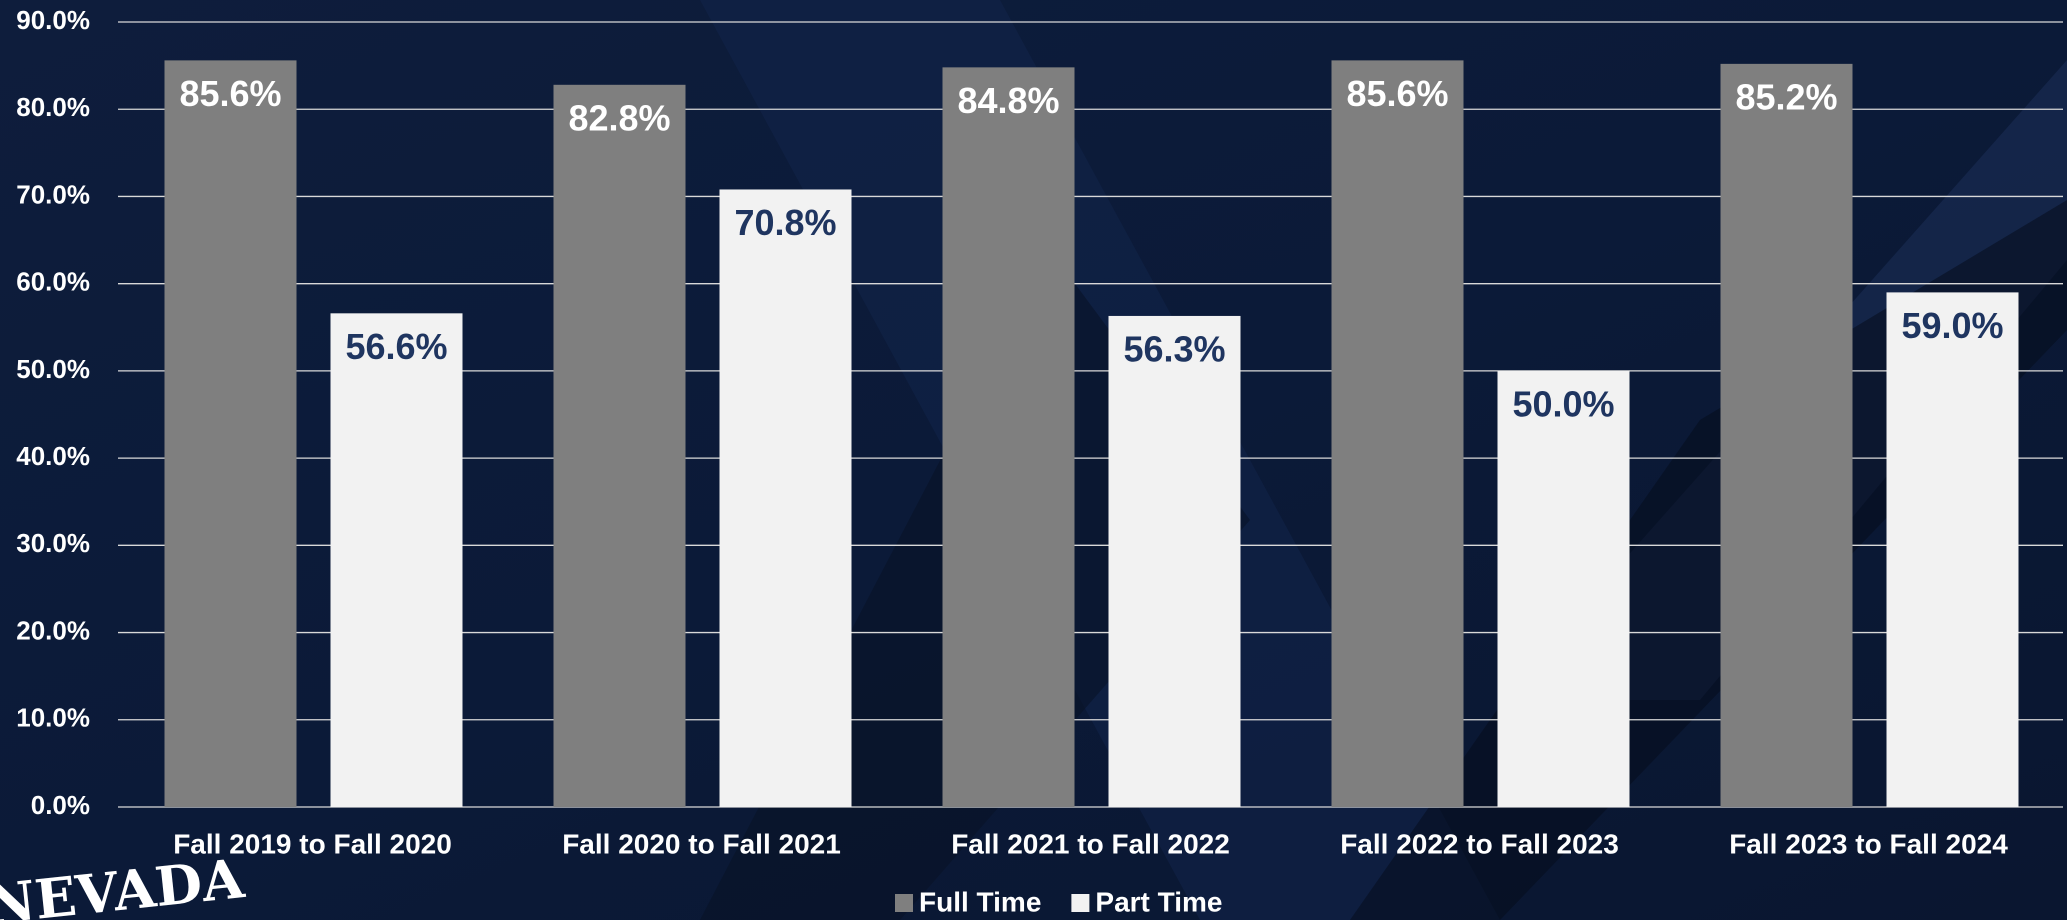 This screenshot has width=2067, height=920. I want to click on data-label: 56.6%, so click(396, 346).